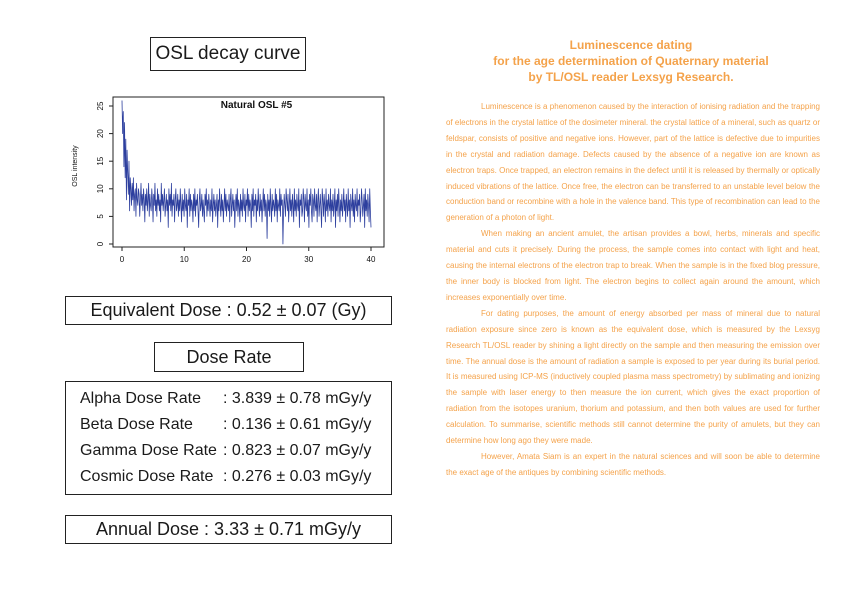 The width and height of the screenshot is (842, 595). Describe the element at coordinates (297, 424) in the screenshot. I see `dose-rate-value: : 0.136 ± 0.61 mGy/y` at that location.